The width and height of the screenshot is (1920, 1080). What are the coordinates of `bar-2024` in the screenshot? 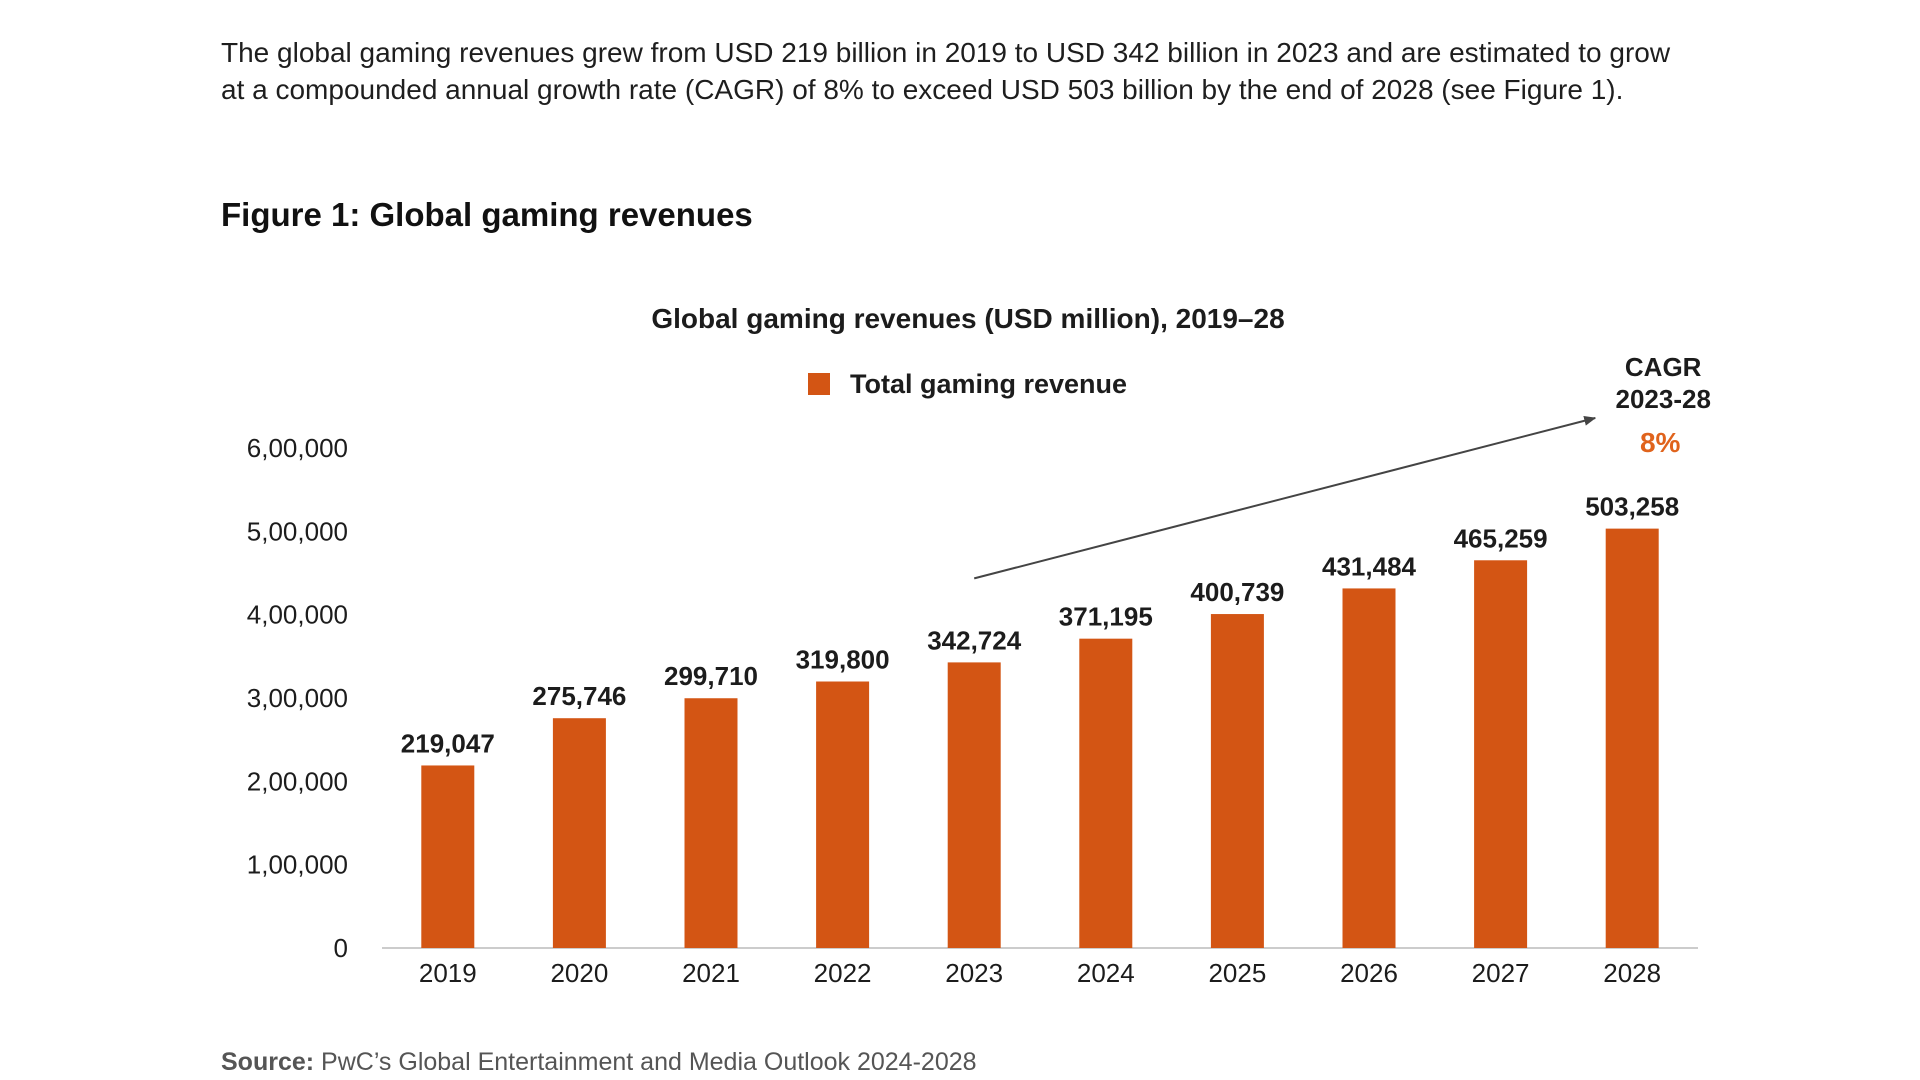 It's located at (1106, 793).